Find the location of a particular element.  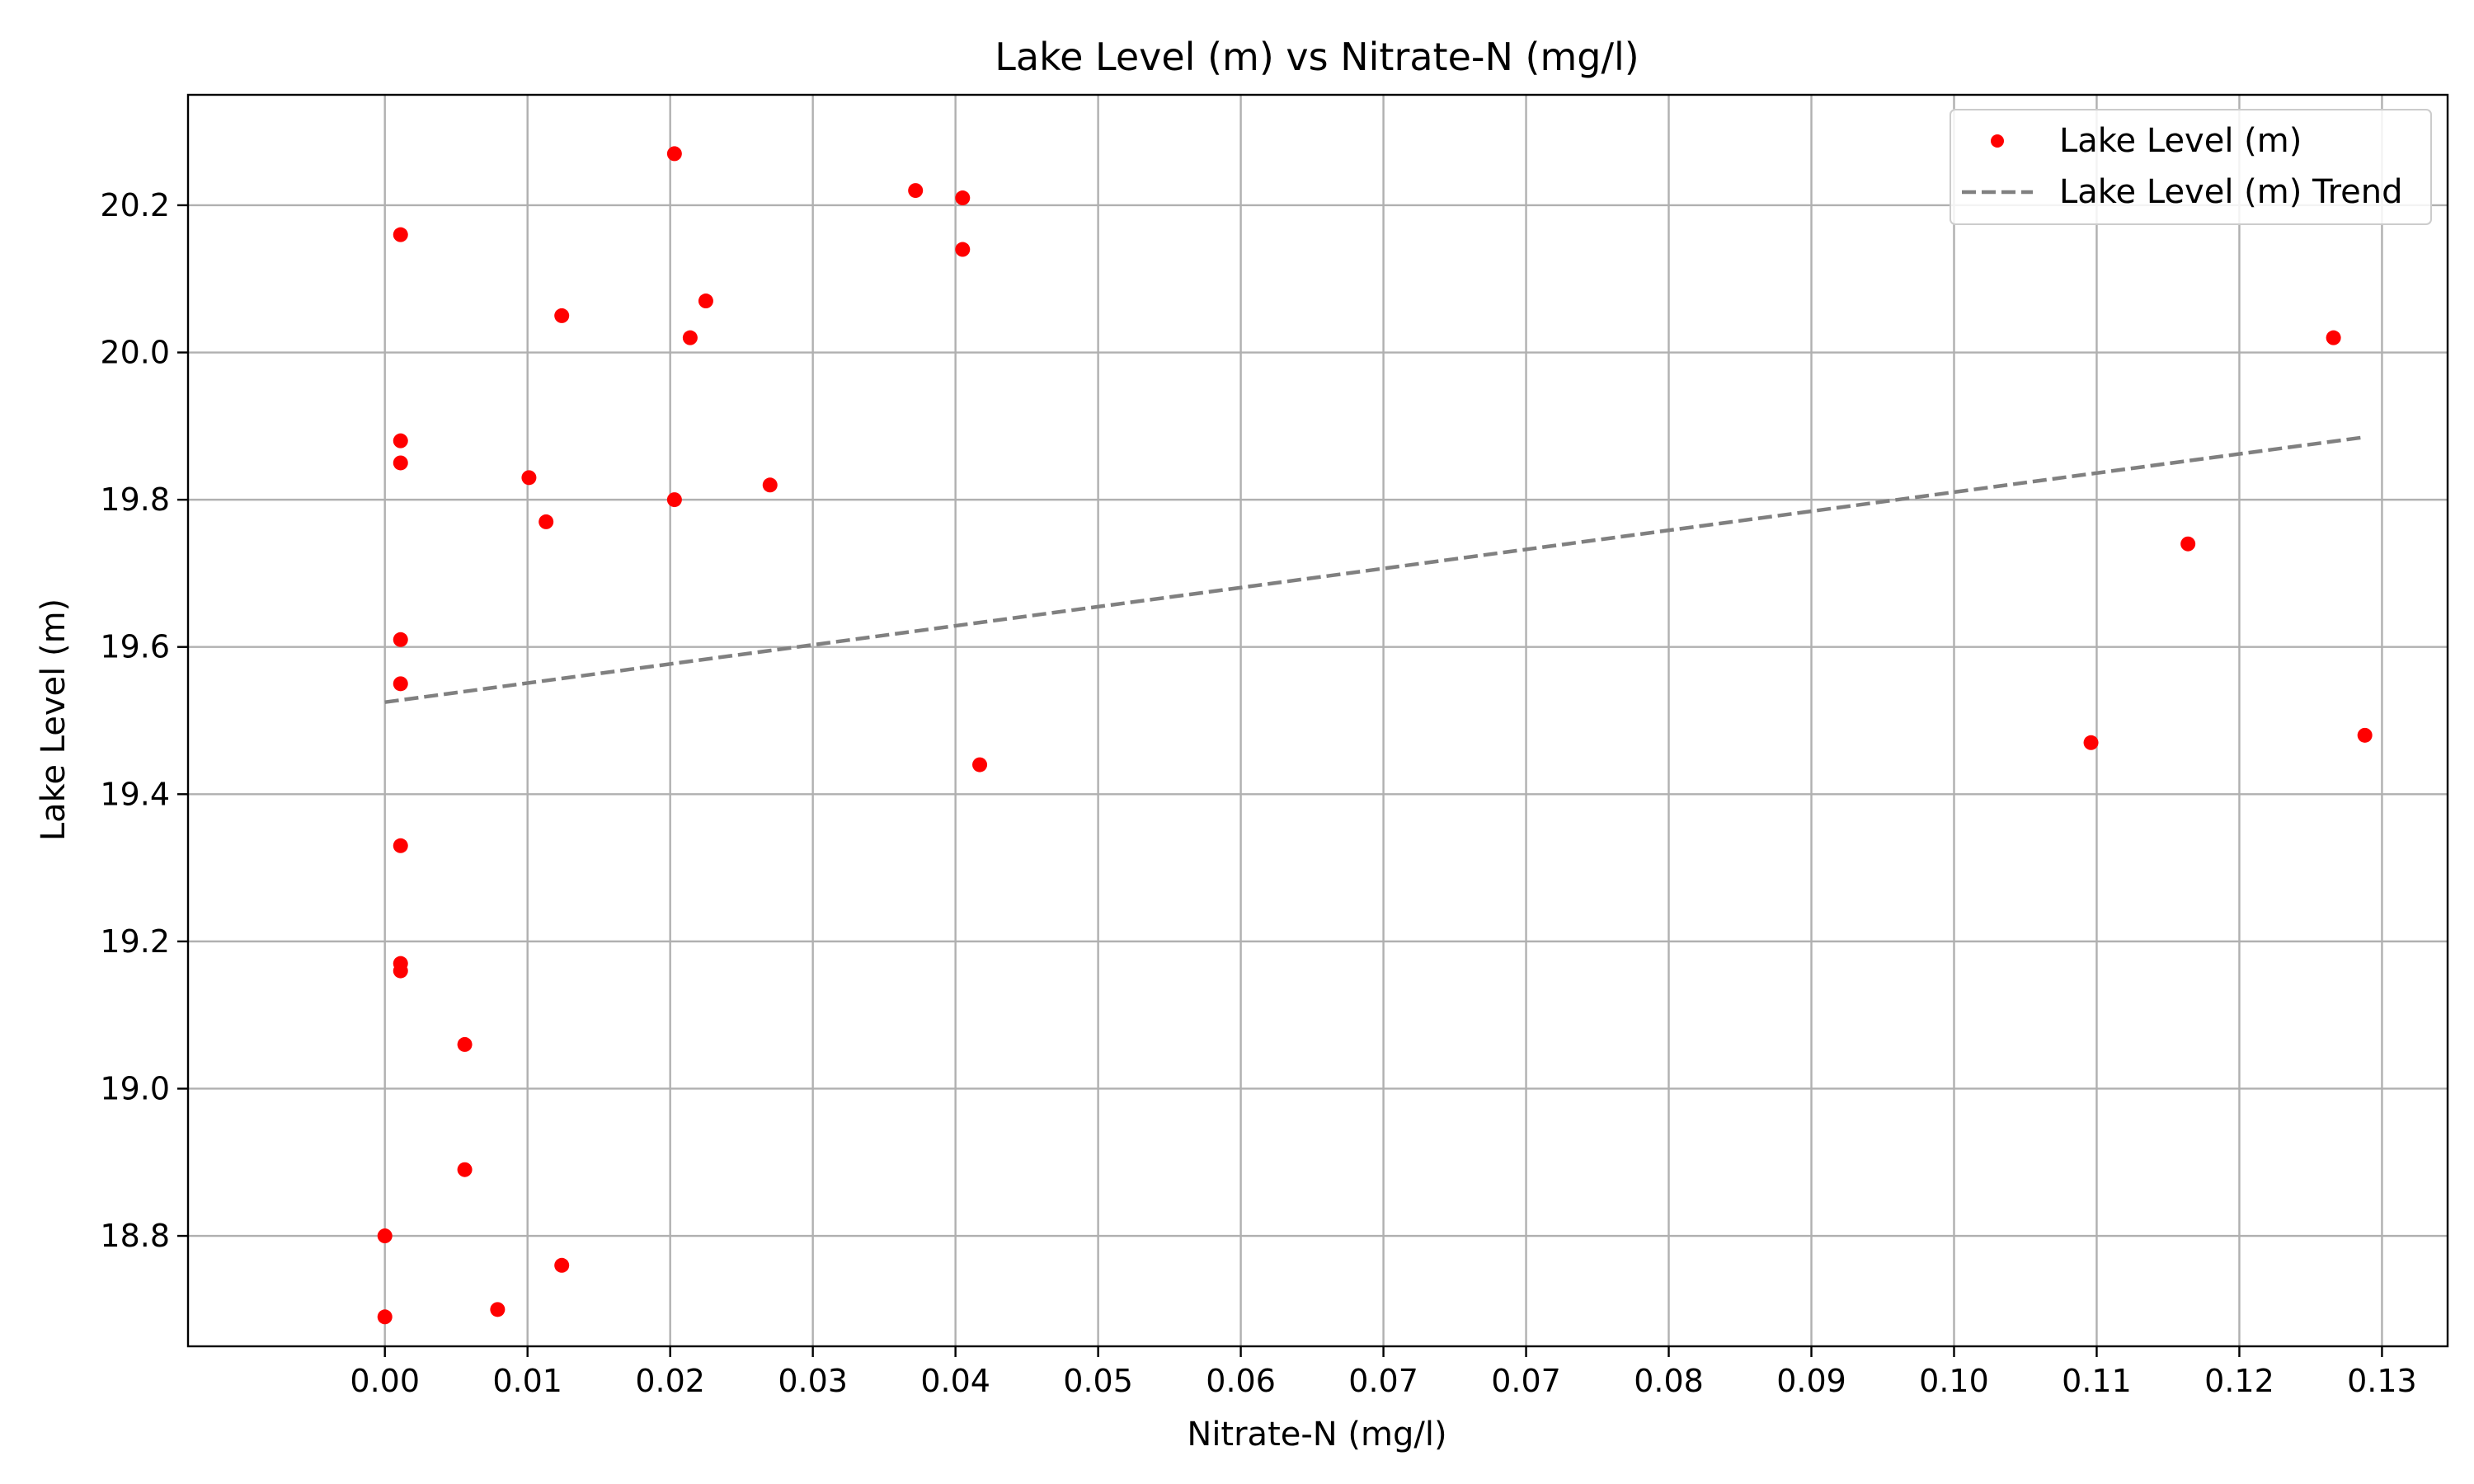

y-tick-label: 18.8 is located at coordinates (135, 1236).